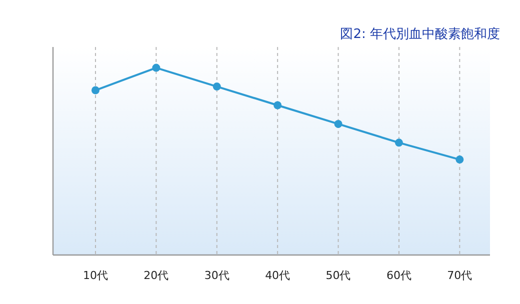  I want to click on chart-title: 図2: 年代別血中酸素飽和度, so click(420, 34).